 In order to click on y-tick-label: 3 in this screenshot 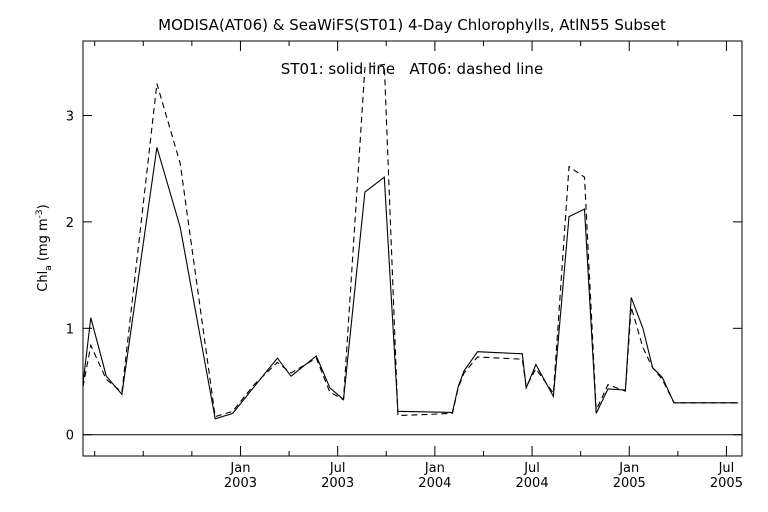, I will do `click(70, 116)`.